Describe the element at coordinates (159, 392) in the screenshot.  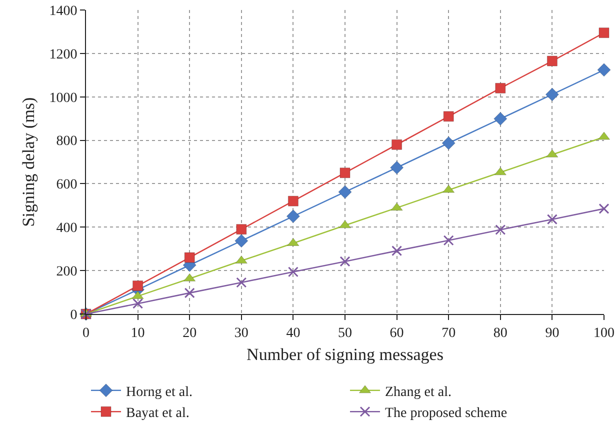
I see `legend-label: Horng et al.` at that location.